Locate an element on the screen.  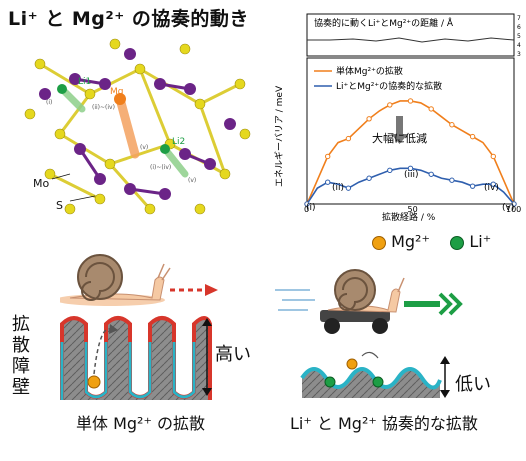
page-title: Li⁺ と Mg²⁺ の協奏的動き is located at coordinates (128, 19).